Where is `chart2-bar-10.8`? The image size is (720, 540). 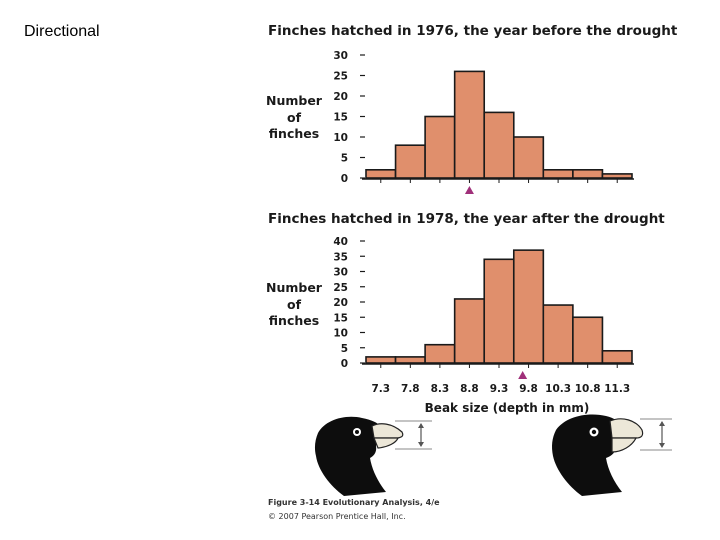 chart2-bar-10.8 is located at coordinates (588, 340).